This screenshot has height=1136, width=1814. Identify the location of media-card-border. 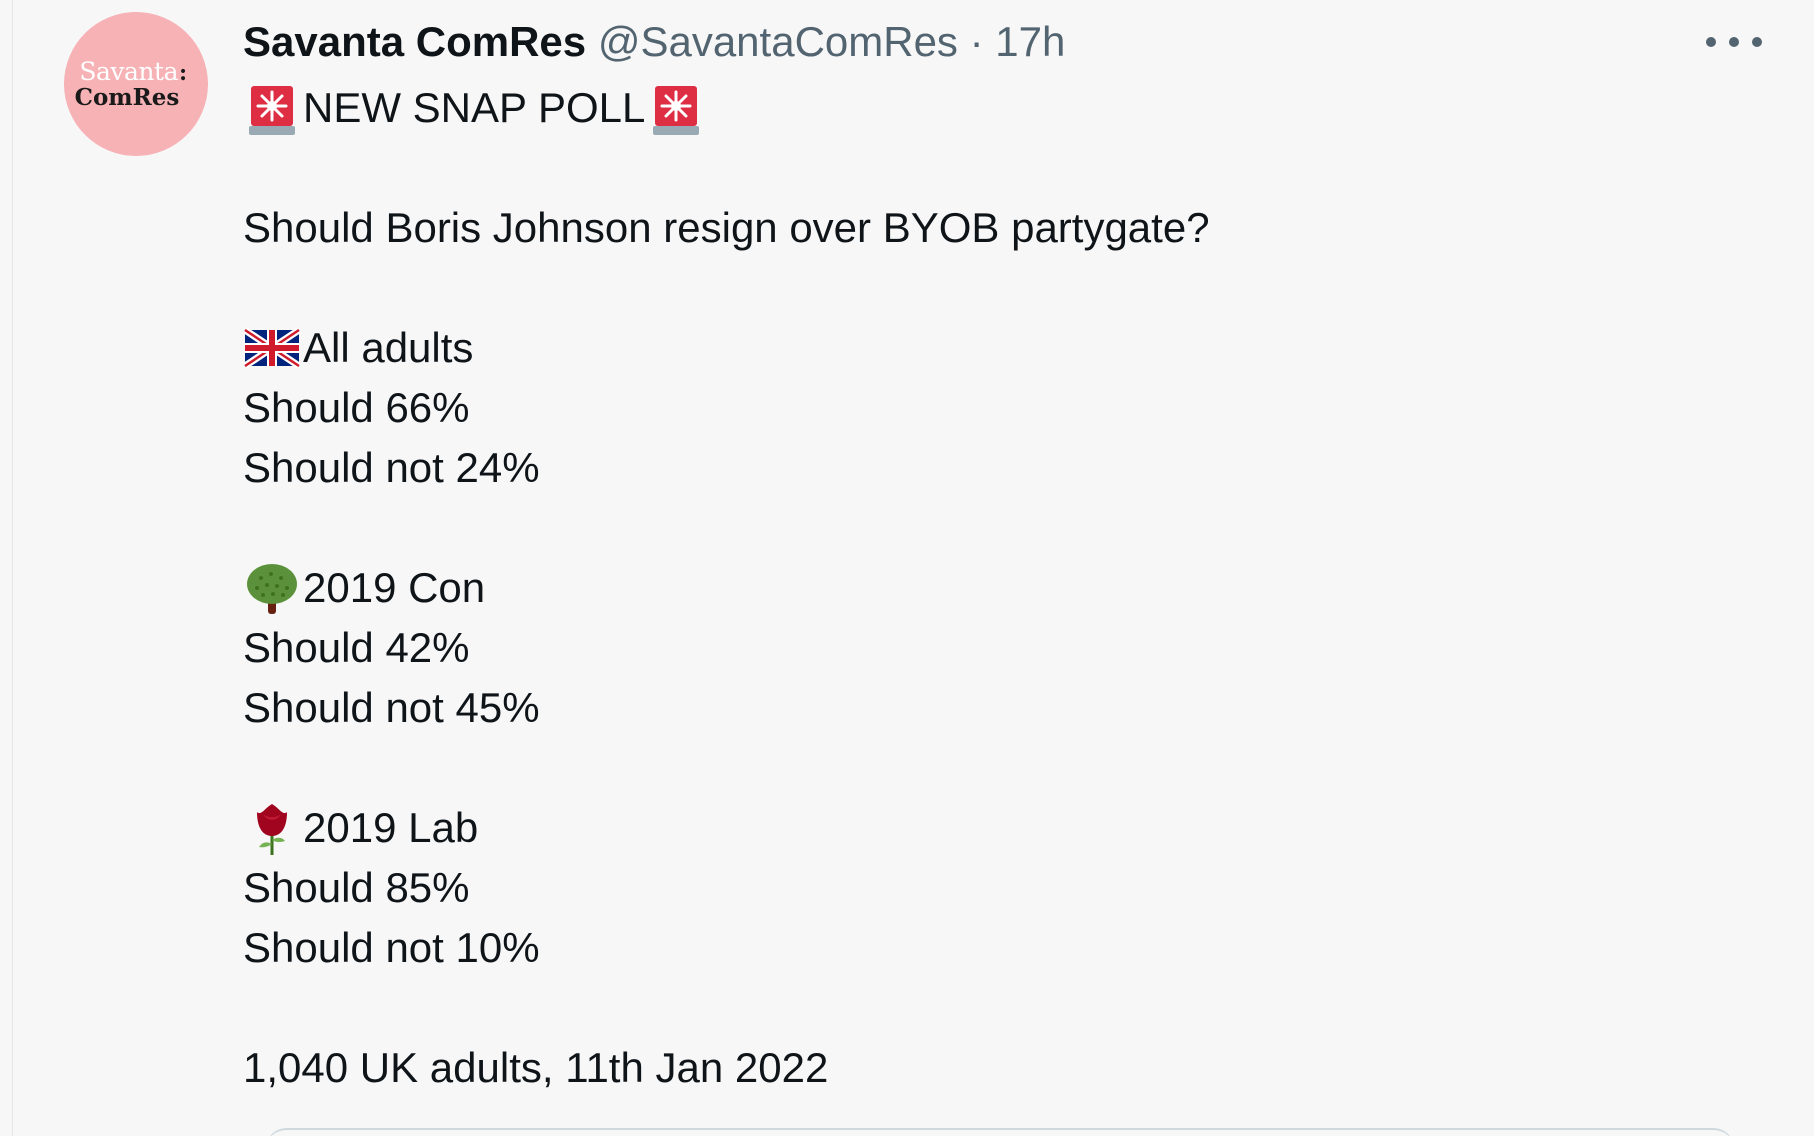
(1000, 1132).